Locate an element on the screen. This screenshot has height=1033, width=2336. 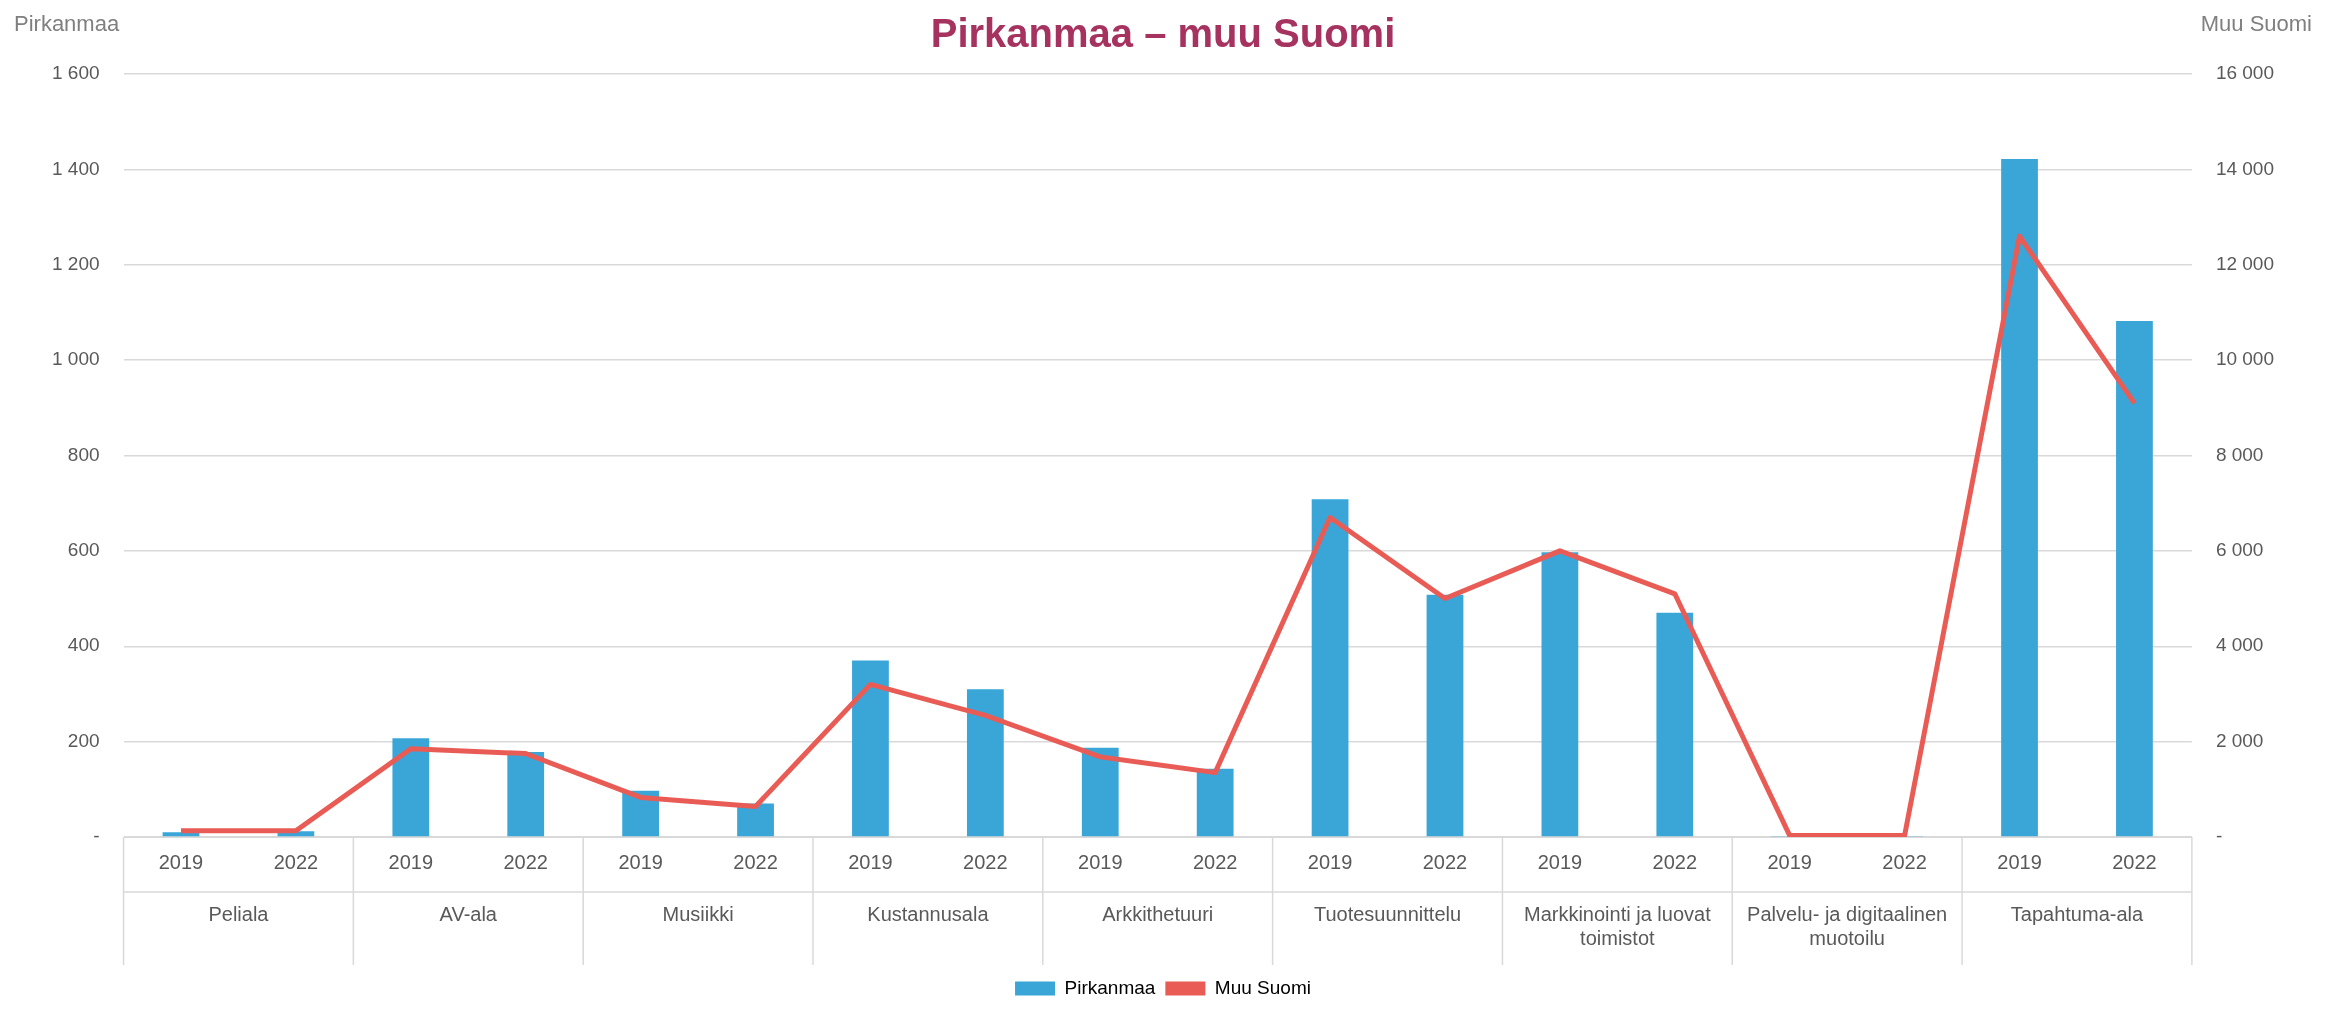
y2-tick-label: 4 000 is located at coordinates (2239, 645).